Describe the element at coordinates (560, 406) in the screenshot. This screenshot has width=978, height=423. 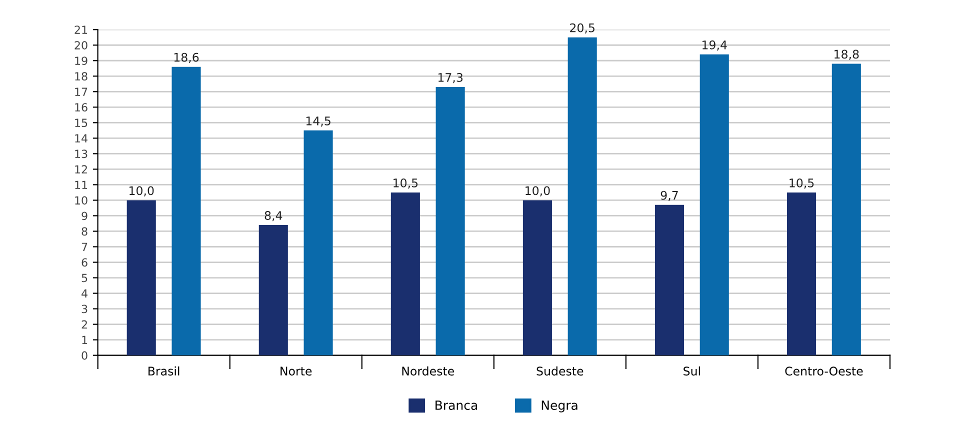
I see `legend-label: Negra` at that location.